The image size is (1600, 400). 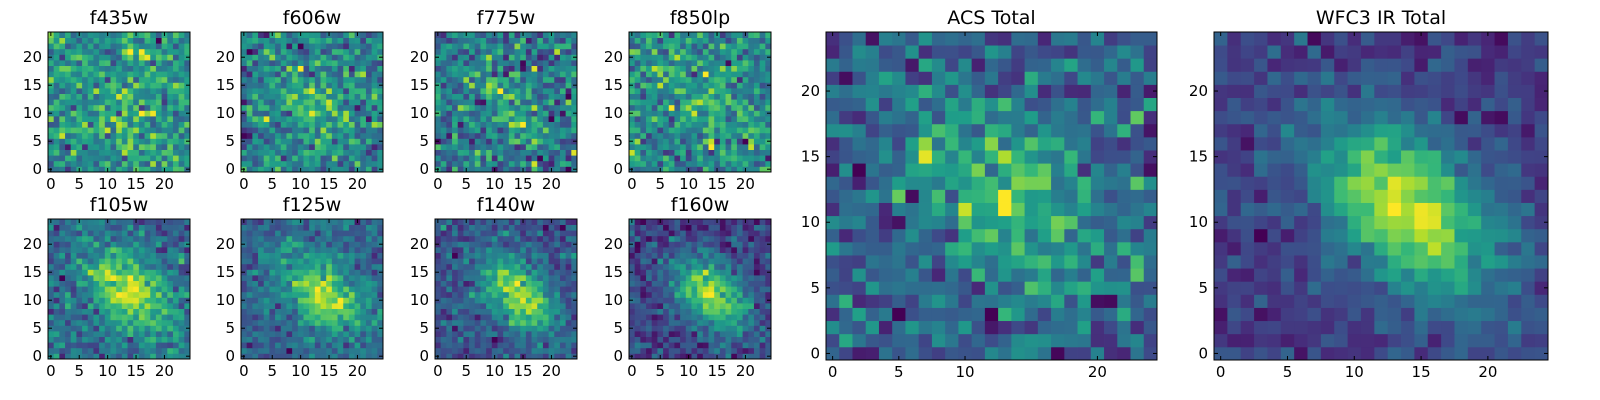 What do you see at coordinates (419, 85) in the screenshot?
I see `y-tick-label: 15` at bounding box center [419, 85].